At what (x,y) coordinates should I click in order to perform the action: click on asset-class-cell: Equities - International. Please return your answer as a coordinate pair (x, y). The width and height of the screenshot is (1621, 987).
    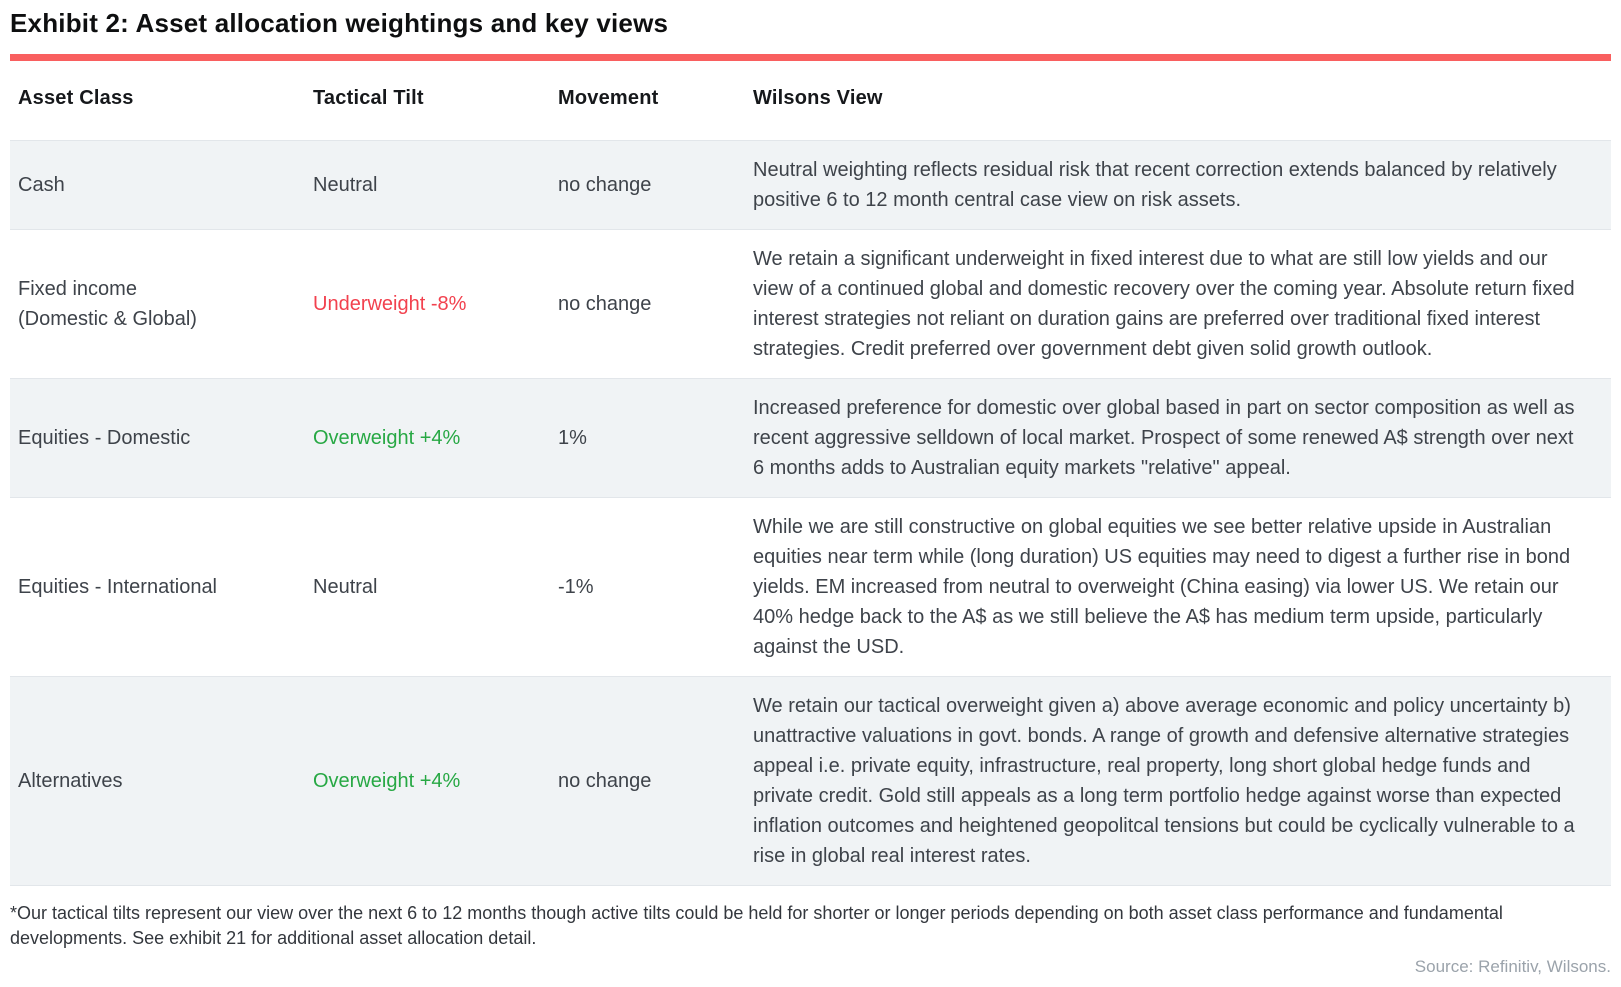
    Looking at the image, I should click on (118, 587).